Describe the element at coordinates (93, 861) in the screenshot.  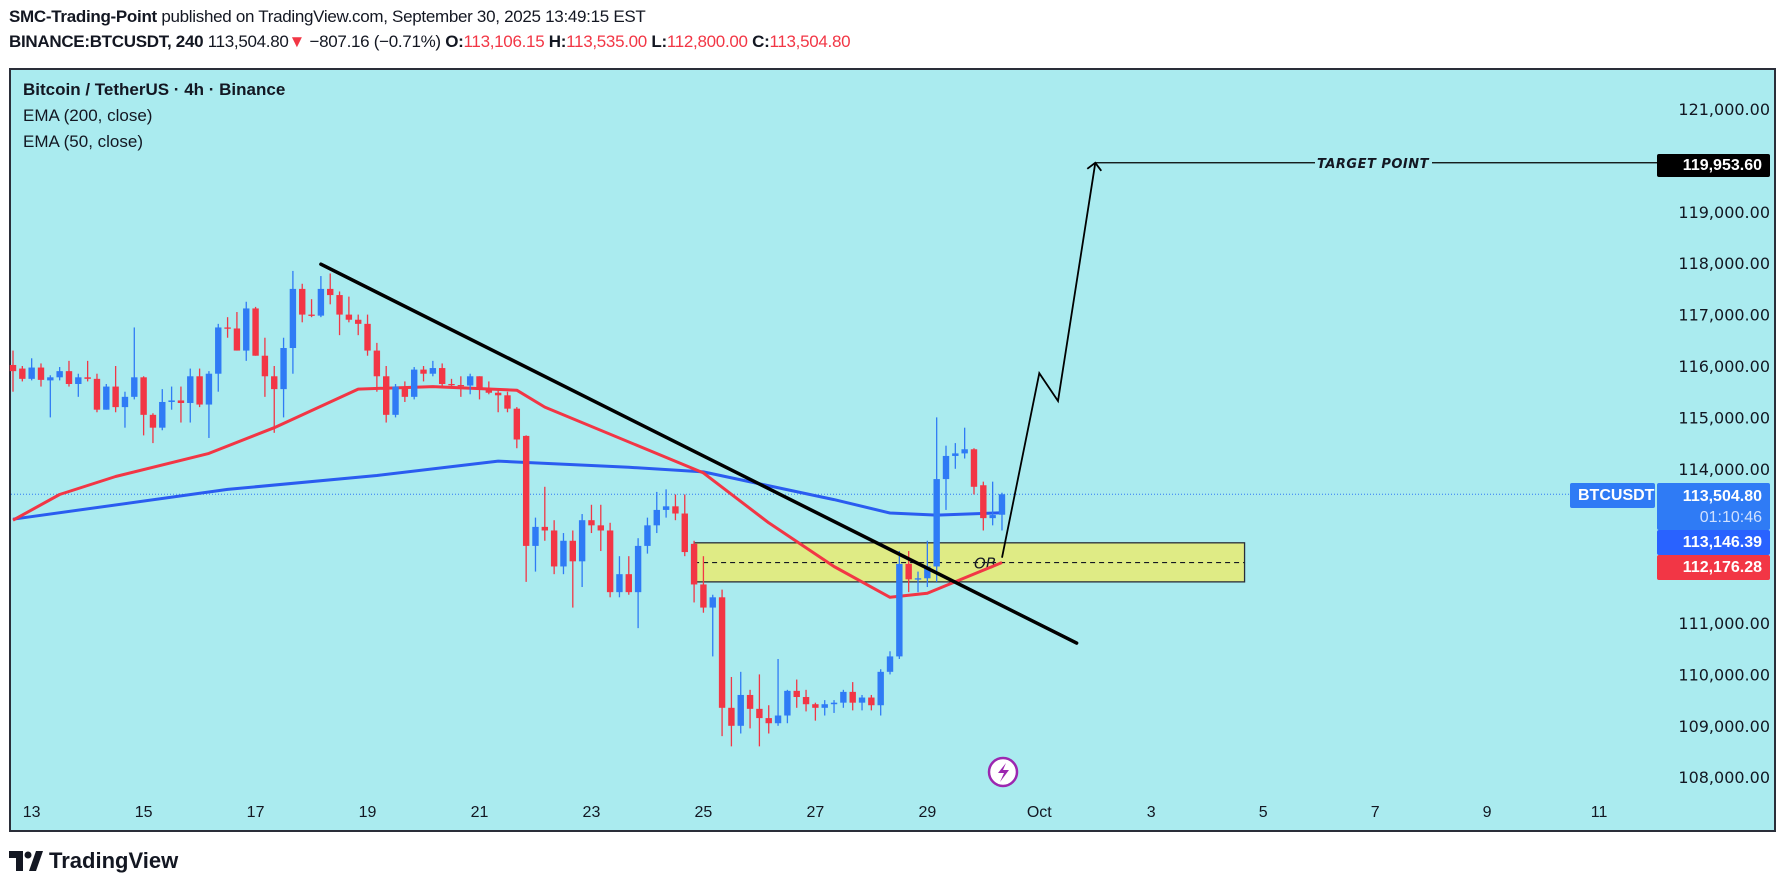
I see `tradingview-logo: TradingView` at that location.